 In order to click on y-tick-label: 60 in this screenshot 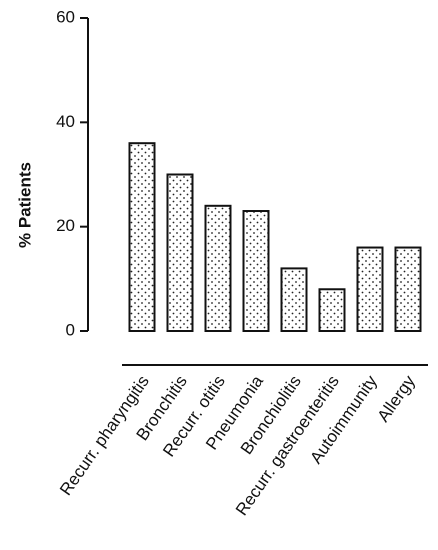, I will do `click(65, 16)`.